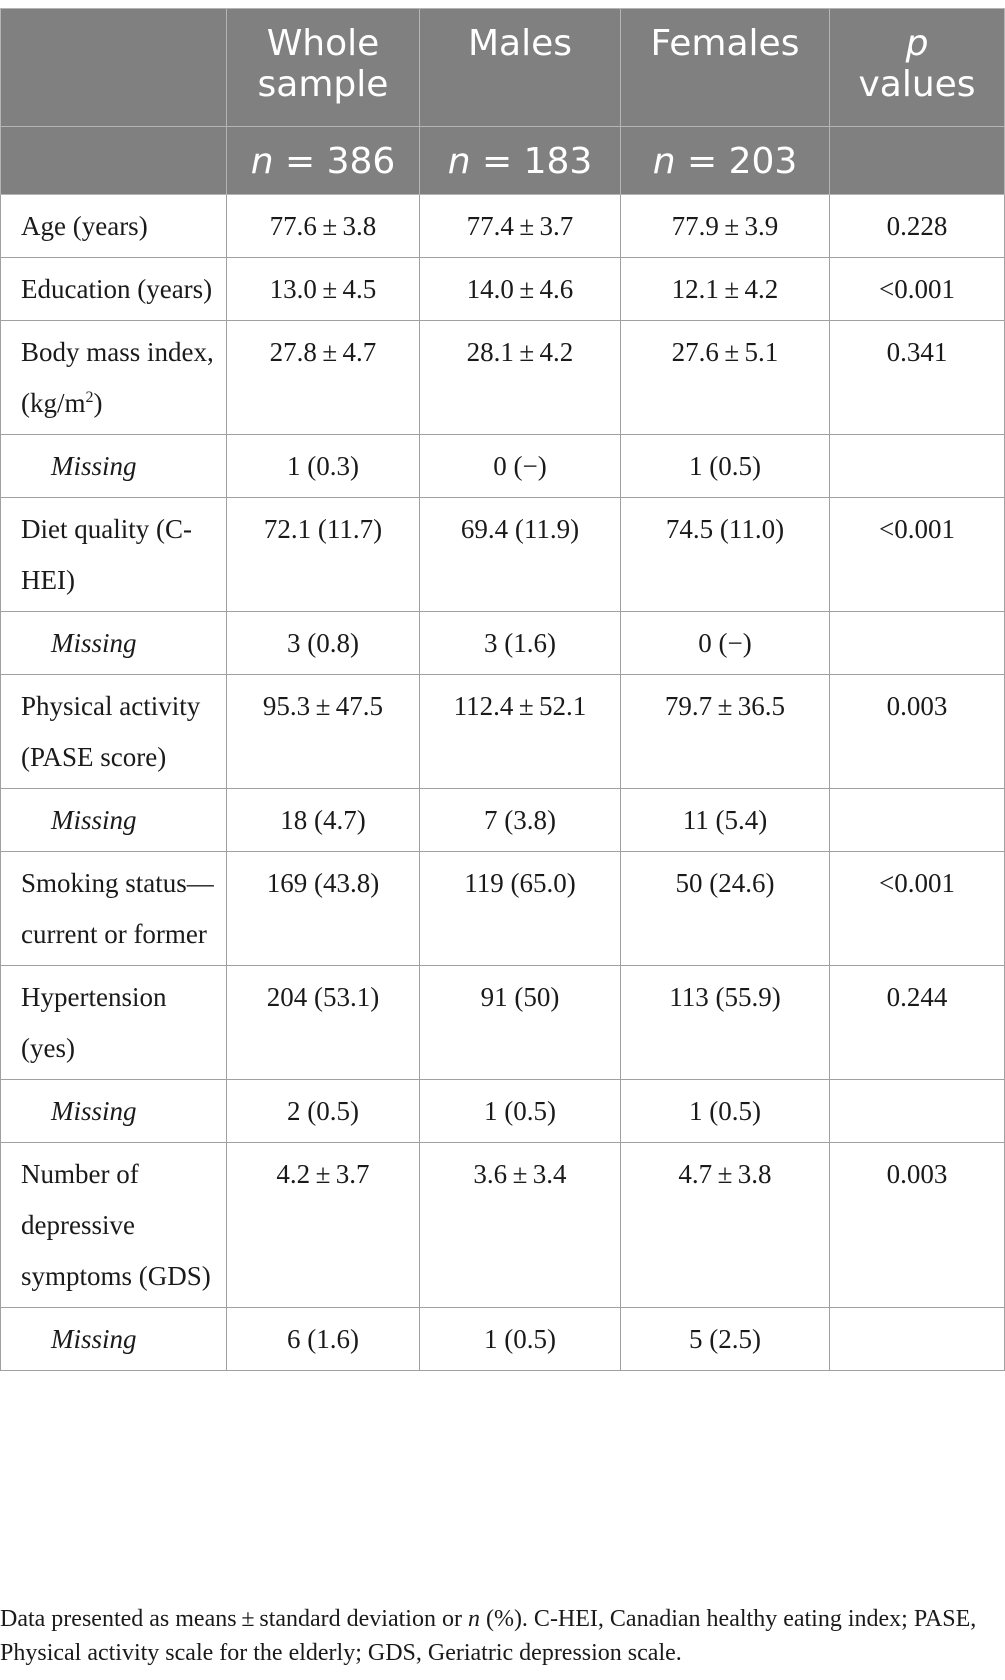 The width and height of the screenshot is (1005, 1680). I want to click on header-n-males: n = 183, so click(520, 160).